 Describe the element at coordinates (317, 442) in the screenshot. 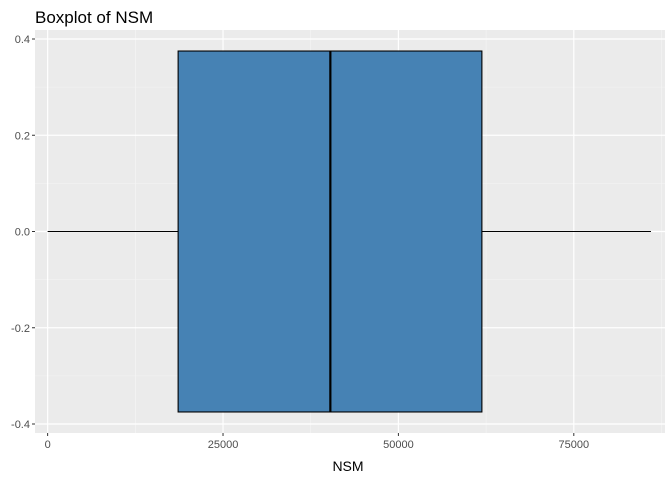

I see `x-axis: 0 25000 50000 75000` at that location.